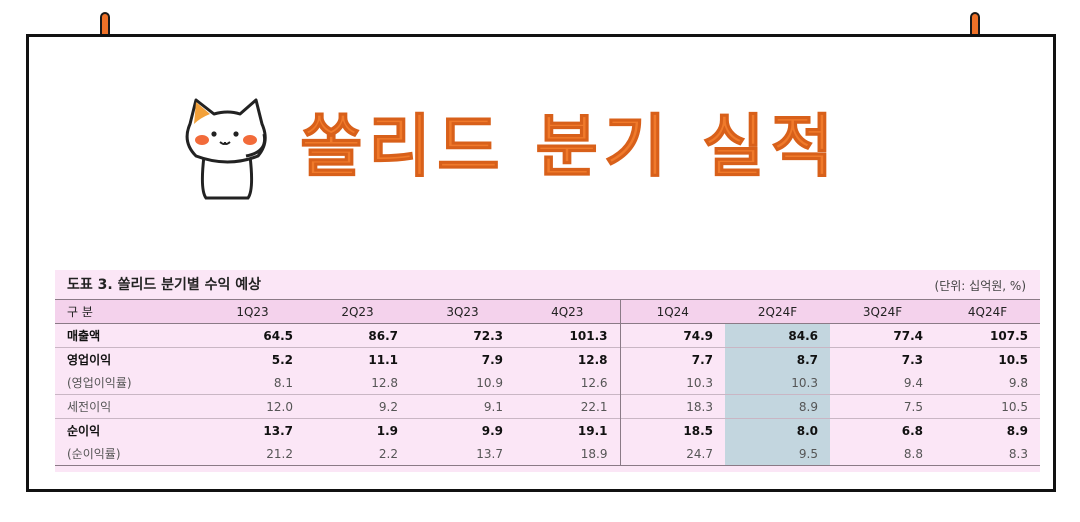 The width and height of the screenshot is (1080, 522). Describe the element at coordinates (987, 311) in the screenshot. I see `column-header: 4Q24F` at that location.